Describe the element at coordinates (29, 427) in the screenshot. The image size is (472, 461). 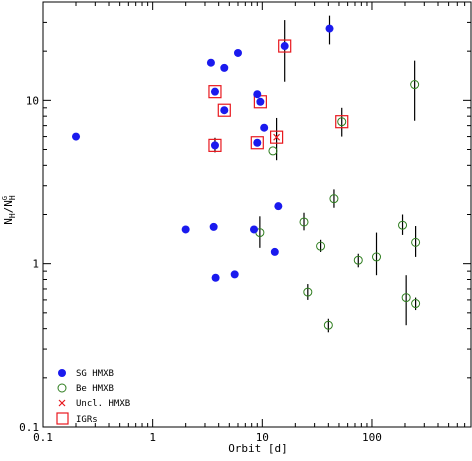
I see `y-tick-label: 0.1` at that location.